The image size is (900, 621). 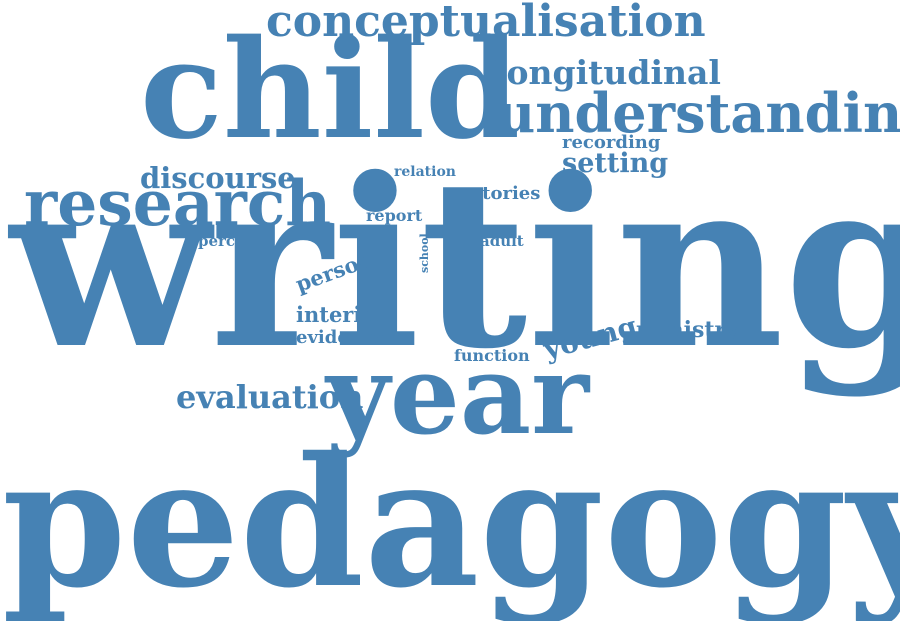 I want to click on word-conceptualisation: conceptualisation, so click(x=486, y=23).